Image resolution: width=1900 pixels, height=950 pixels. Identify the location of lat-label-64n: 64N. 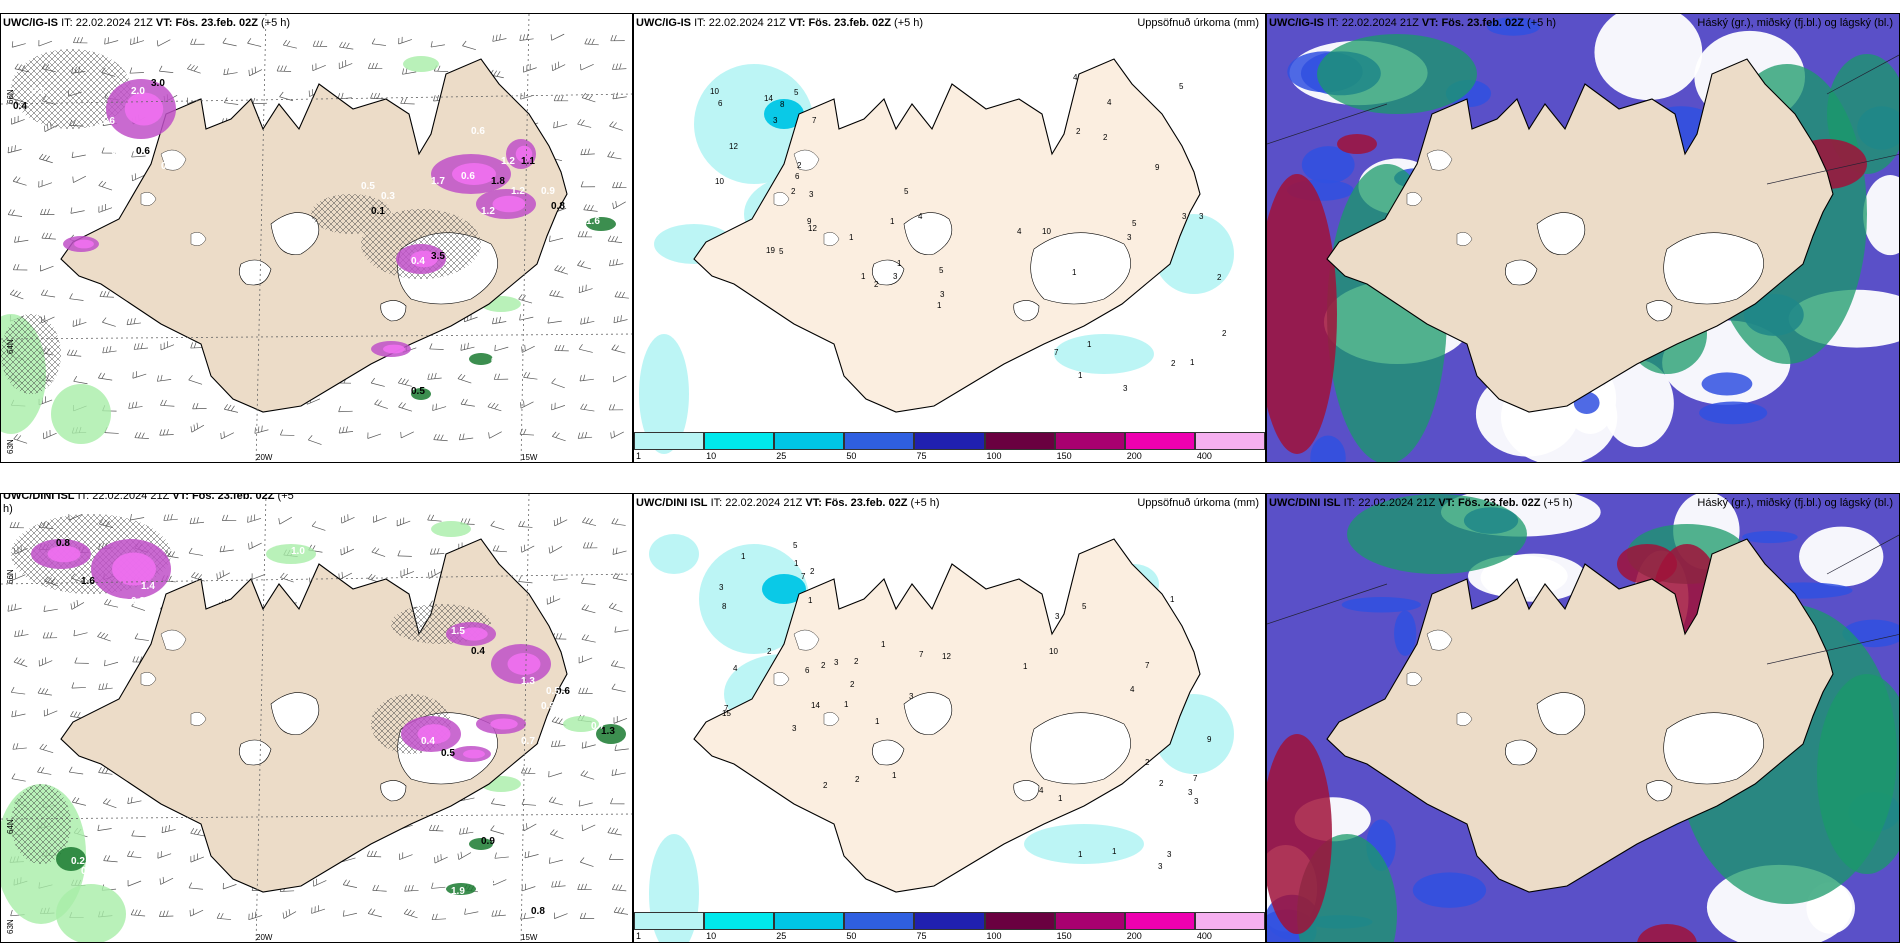
(10, 346).